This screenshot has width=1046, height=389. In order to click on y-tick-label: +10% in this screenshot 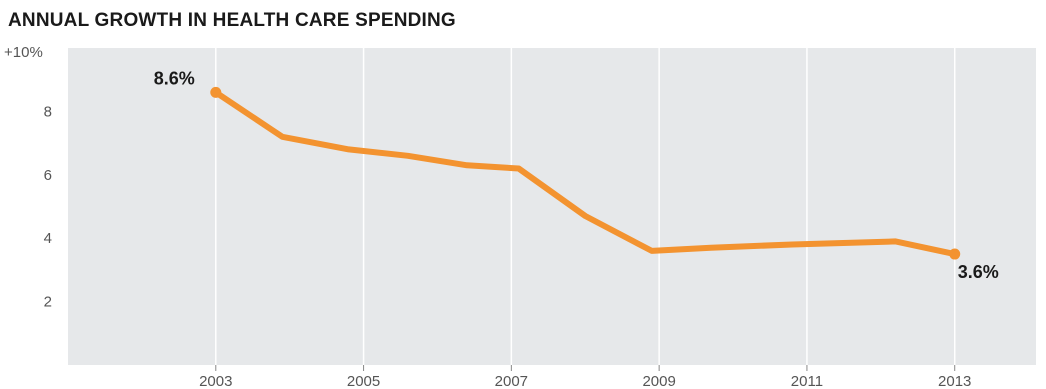, I will do `click(23, 52)`.